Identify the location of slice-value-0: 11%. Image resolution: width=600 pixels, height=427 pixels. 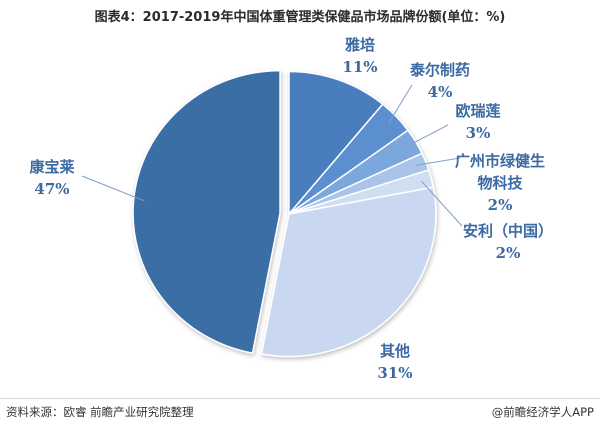
(359, 67).